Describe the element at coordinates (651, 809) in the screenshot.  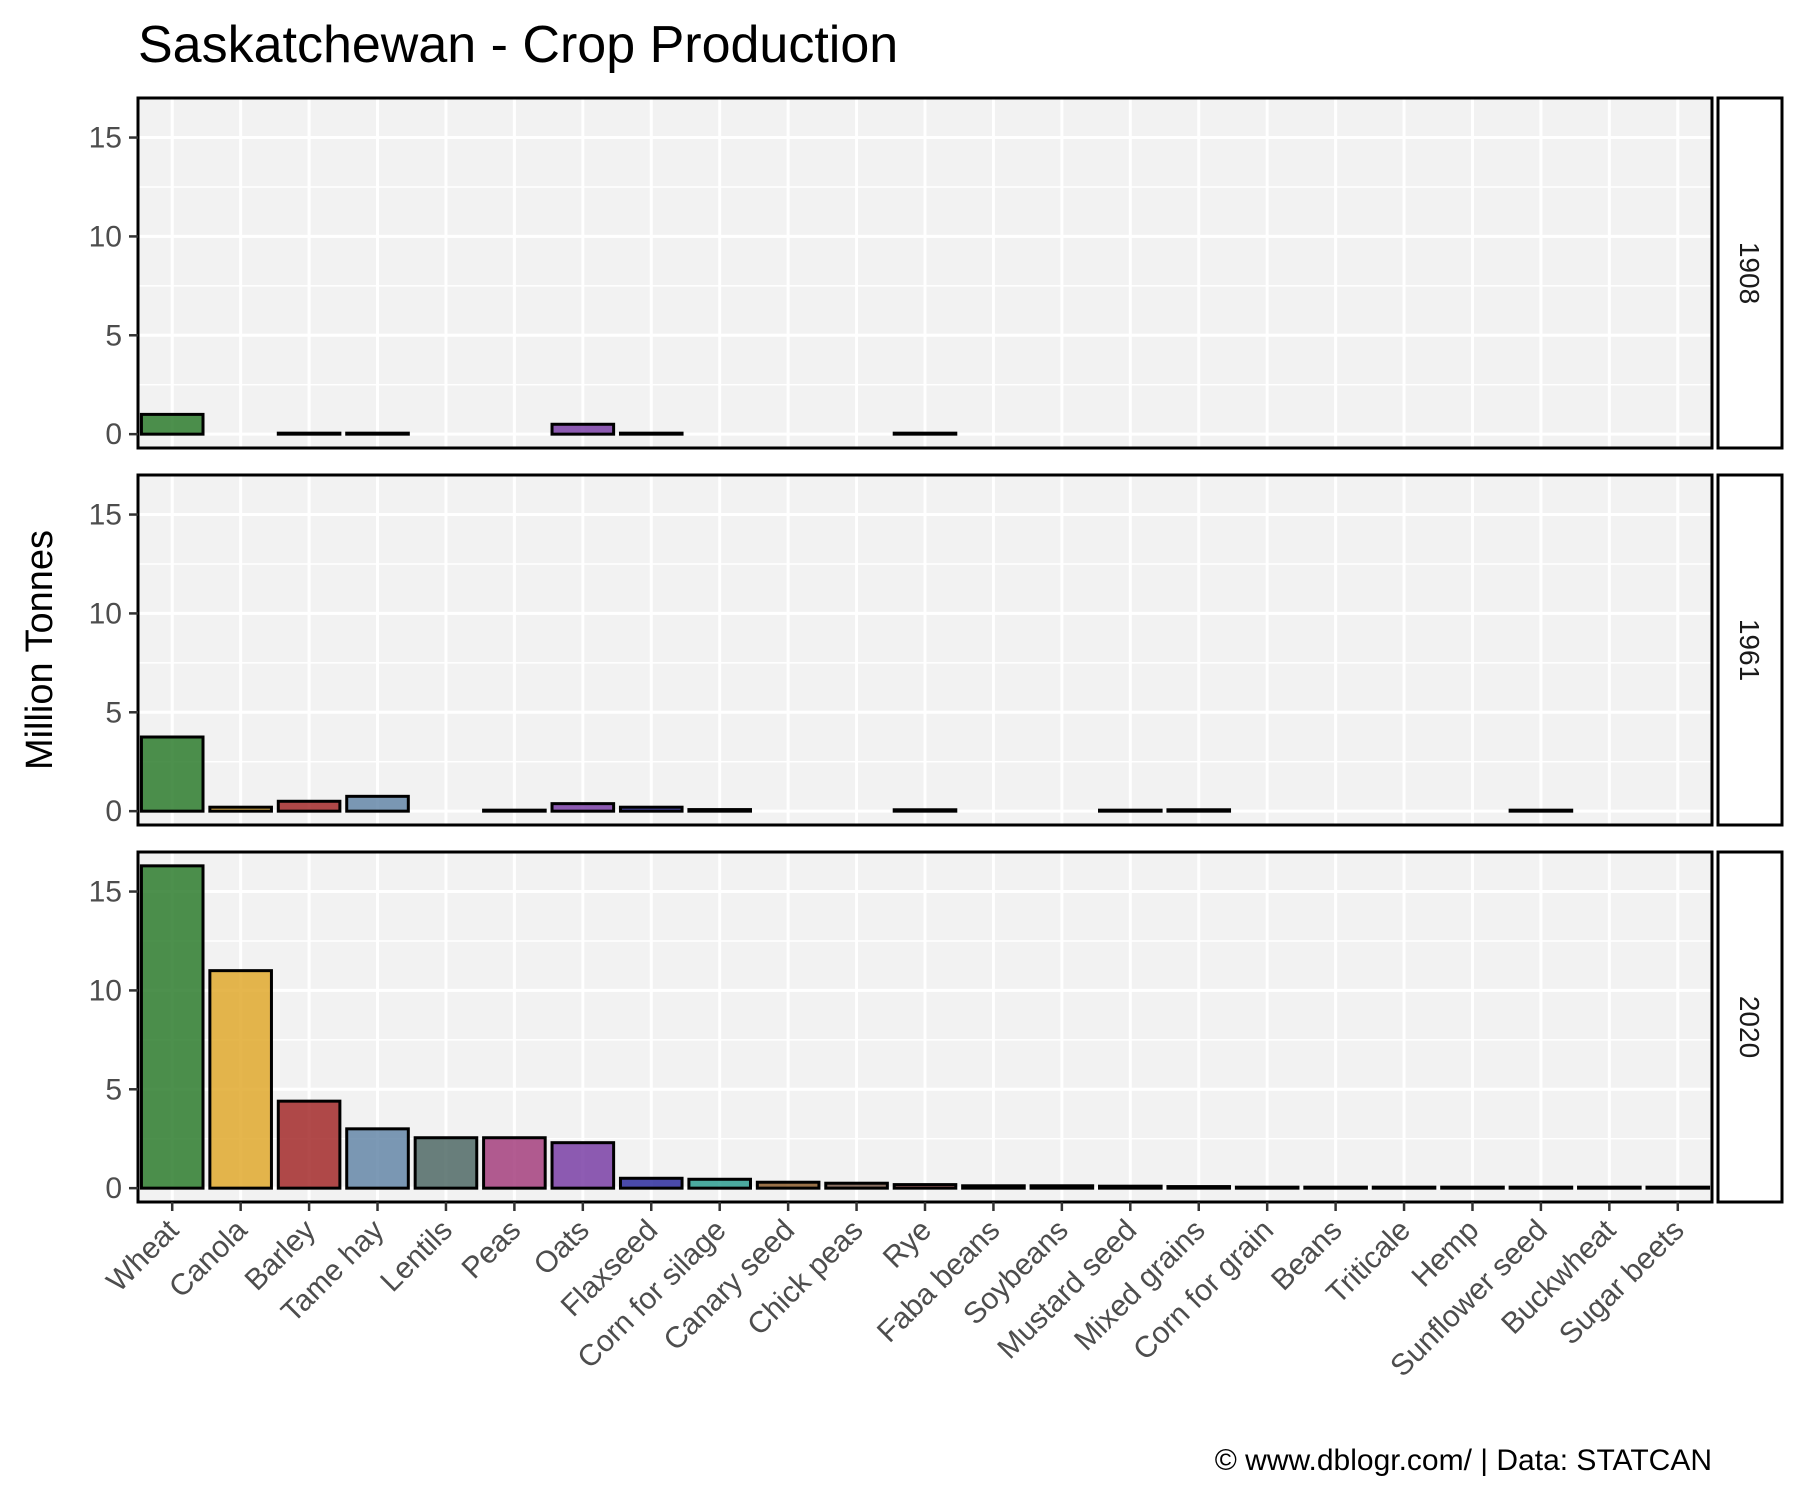
I see `bar-1961-flaxseed` at that location.